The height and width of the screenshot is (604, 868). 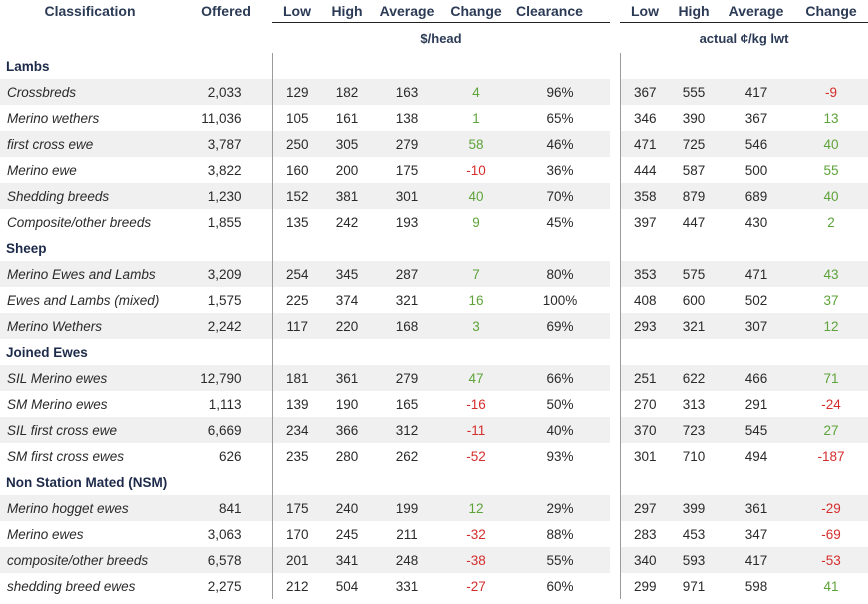 I want to click on header-high: High, so click(x=347, y=11).